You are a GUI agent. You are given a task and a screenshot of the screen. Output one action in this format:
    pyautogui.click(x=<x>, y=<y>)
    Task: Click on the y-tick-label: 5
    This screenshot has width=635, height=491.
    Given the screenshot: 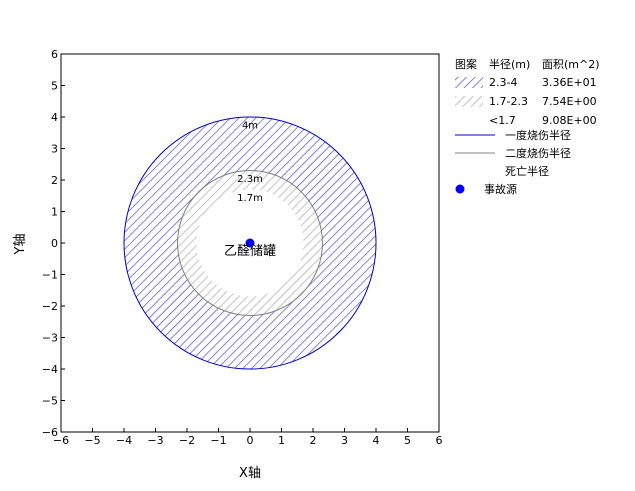 What is the action you would take?
    pyautogui.click(x=54, y=86)
    